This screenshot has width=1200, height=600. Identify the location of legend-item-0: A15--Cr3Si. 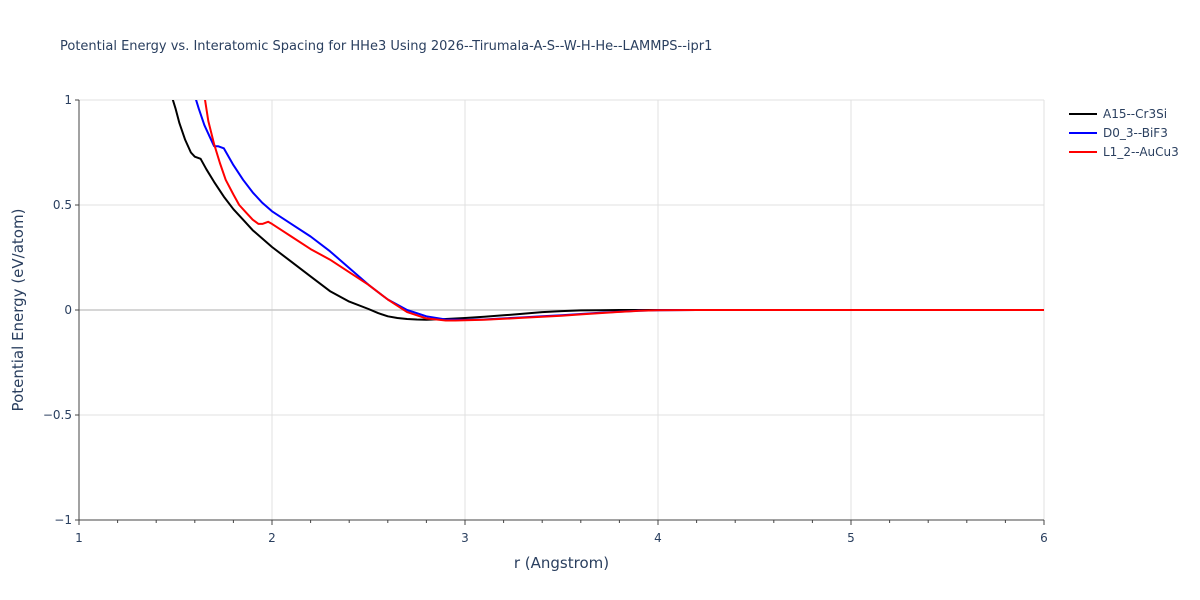
(1118, 114).